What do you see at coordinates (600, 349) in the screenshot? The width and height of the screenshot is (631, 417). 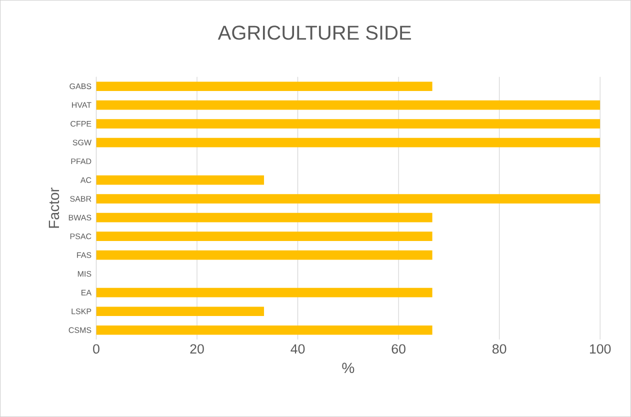 I see `x-tick-label: 100` at bounding box center [600, 349].